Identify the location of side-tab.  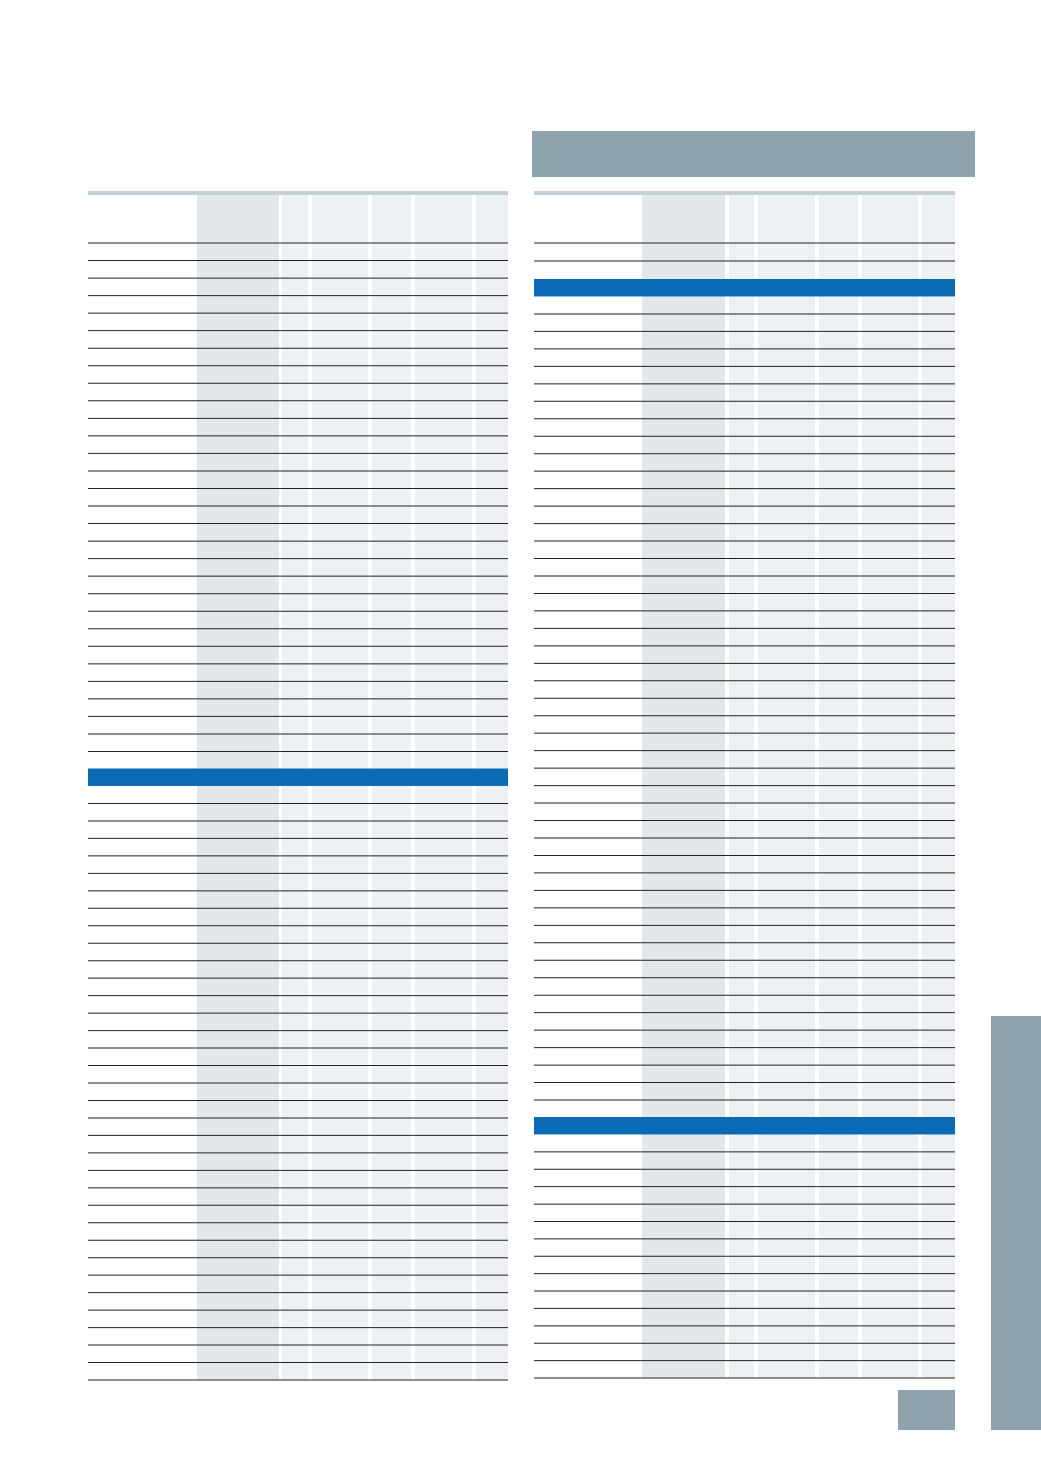
(1016, 1223).